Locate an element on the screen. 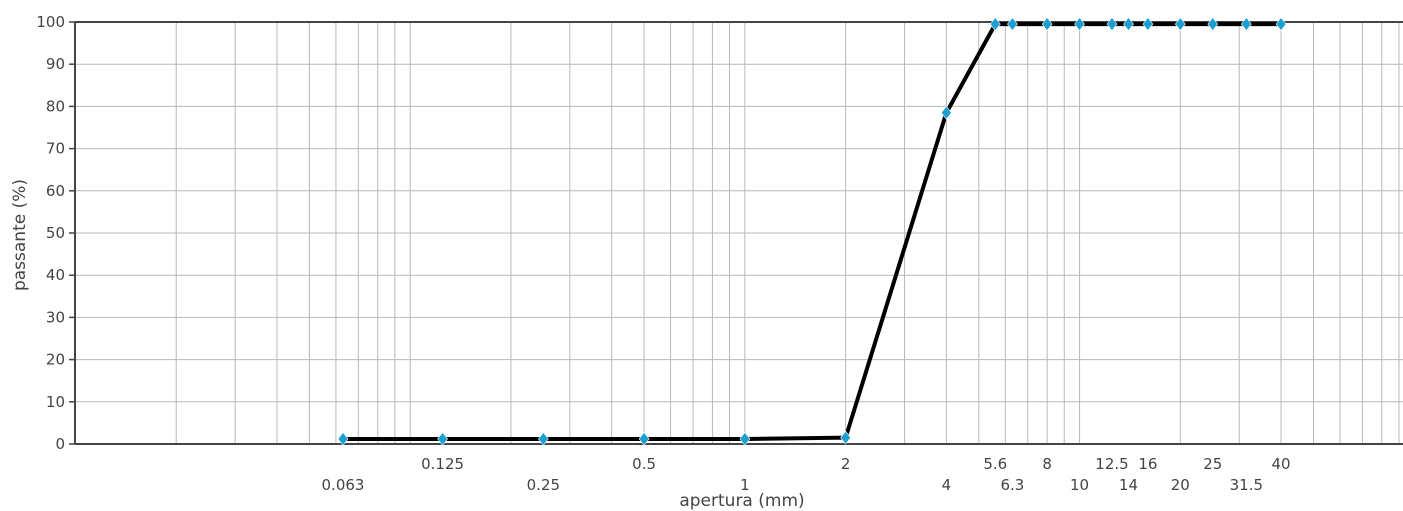  x-tick-label-upper: 16 is located at coordinates (1147, 464).